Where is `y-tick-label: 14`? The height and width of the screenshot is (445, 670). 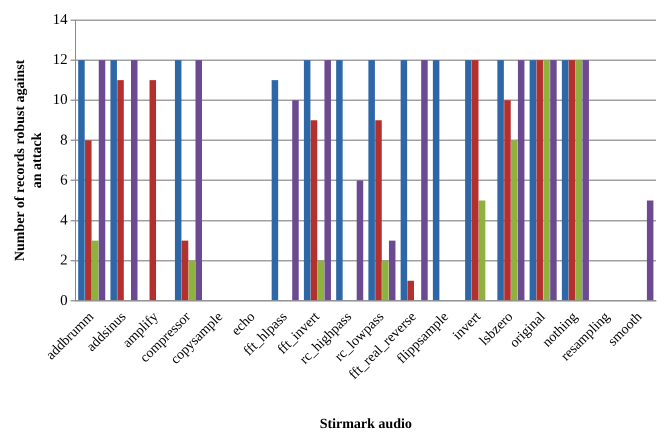
y-tick-label: 14 is located at coordinates (60, 20).